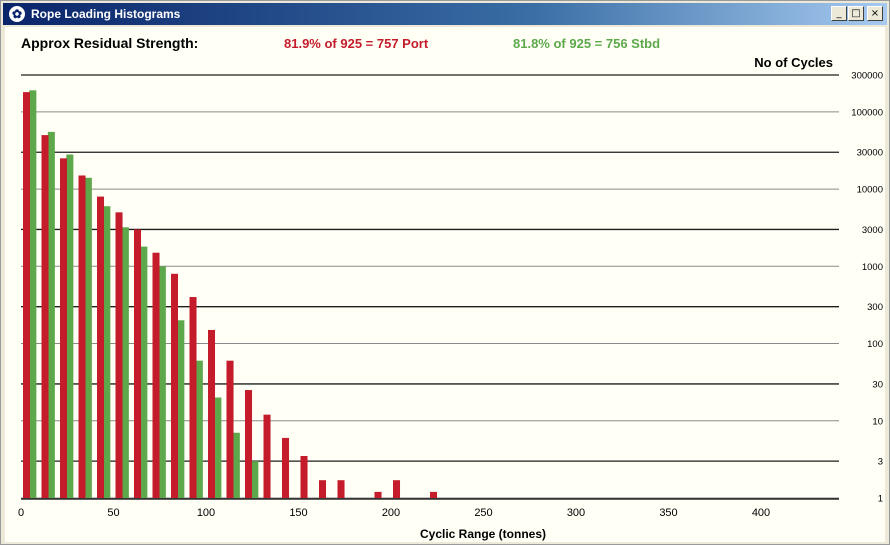 Image resolution: width=890 pixels, height=545 pixels. I want to click on close-button: ×, so click(875, 13).